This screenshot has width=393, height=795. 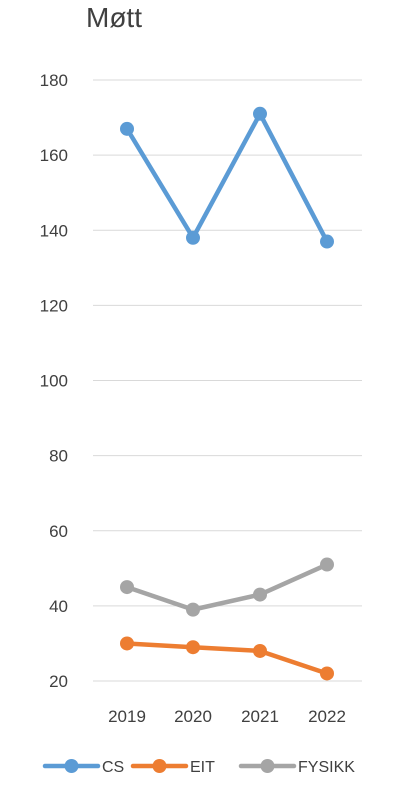 What do you see at coordinates (260, 716) in the screenshot?
I see `x-tick-label: 2021` at bounding box center [260, 716].